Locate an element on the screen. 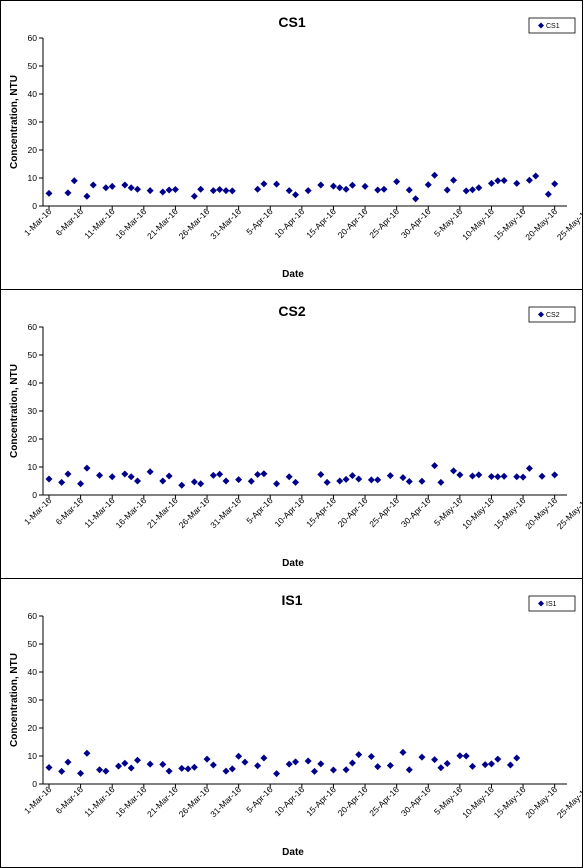  x-tick-label: 20-May-16 is located at coordinates (541, 224).